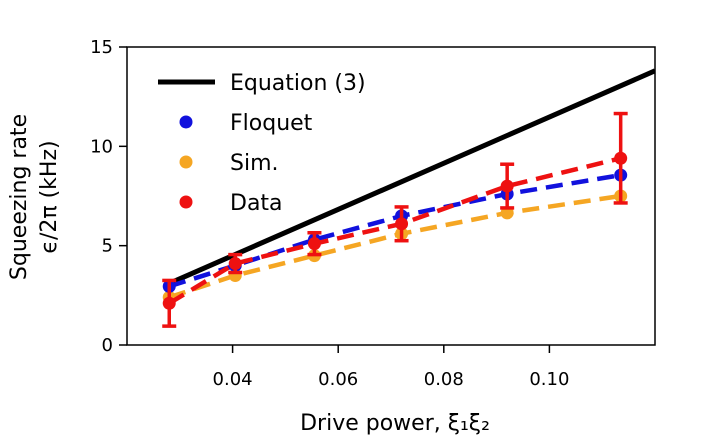 This screenshot has width=716, height=444. What do you see at coordinates (107, 345) in the screenshot?
I see `y-tick-label: 0` at bounding box center [107, 345].